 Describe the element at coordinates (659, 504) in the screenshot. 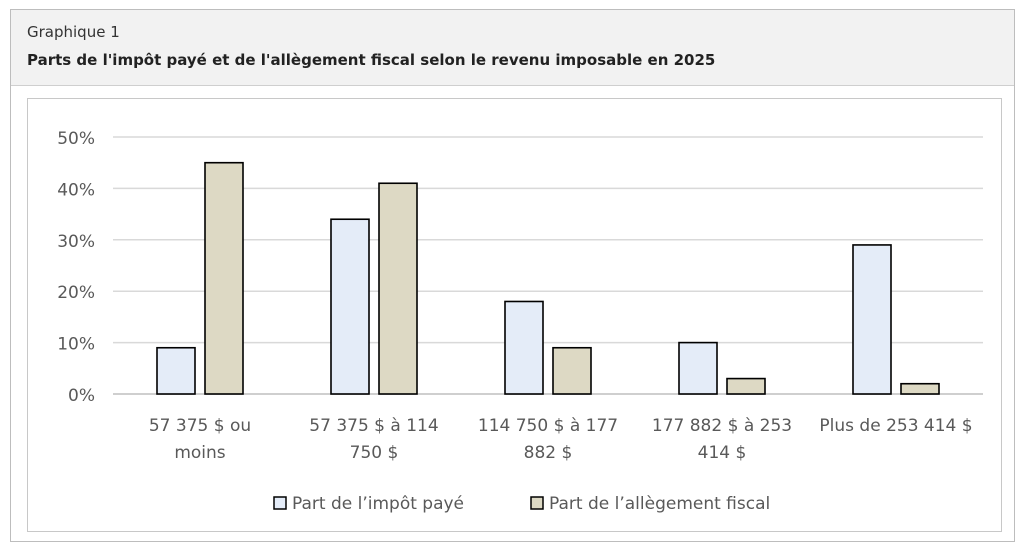

I see `legend-allegement-fiscal-label: Part de l’allègement fiscal` at that location.